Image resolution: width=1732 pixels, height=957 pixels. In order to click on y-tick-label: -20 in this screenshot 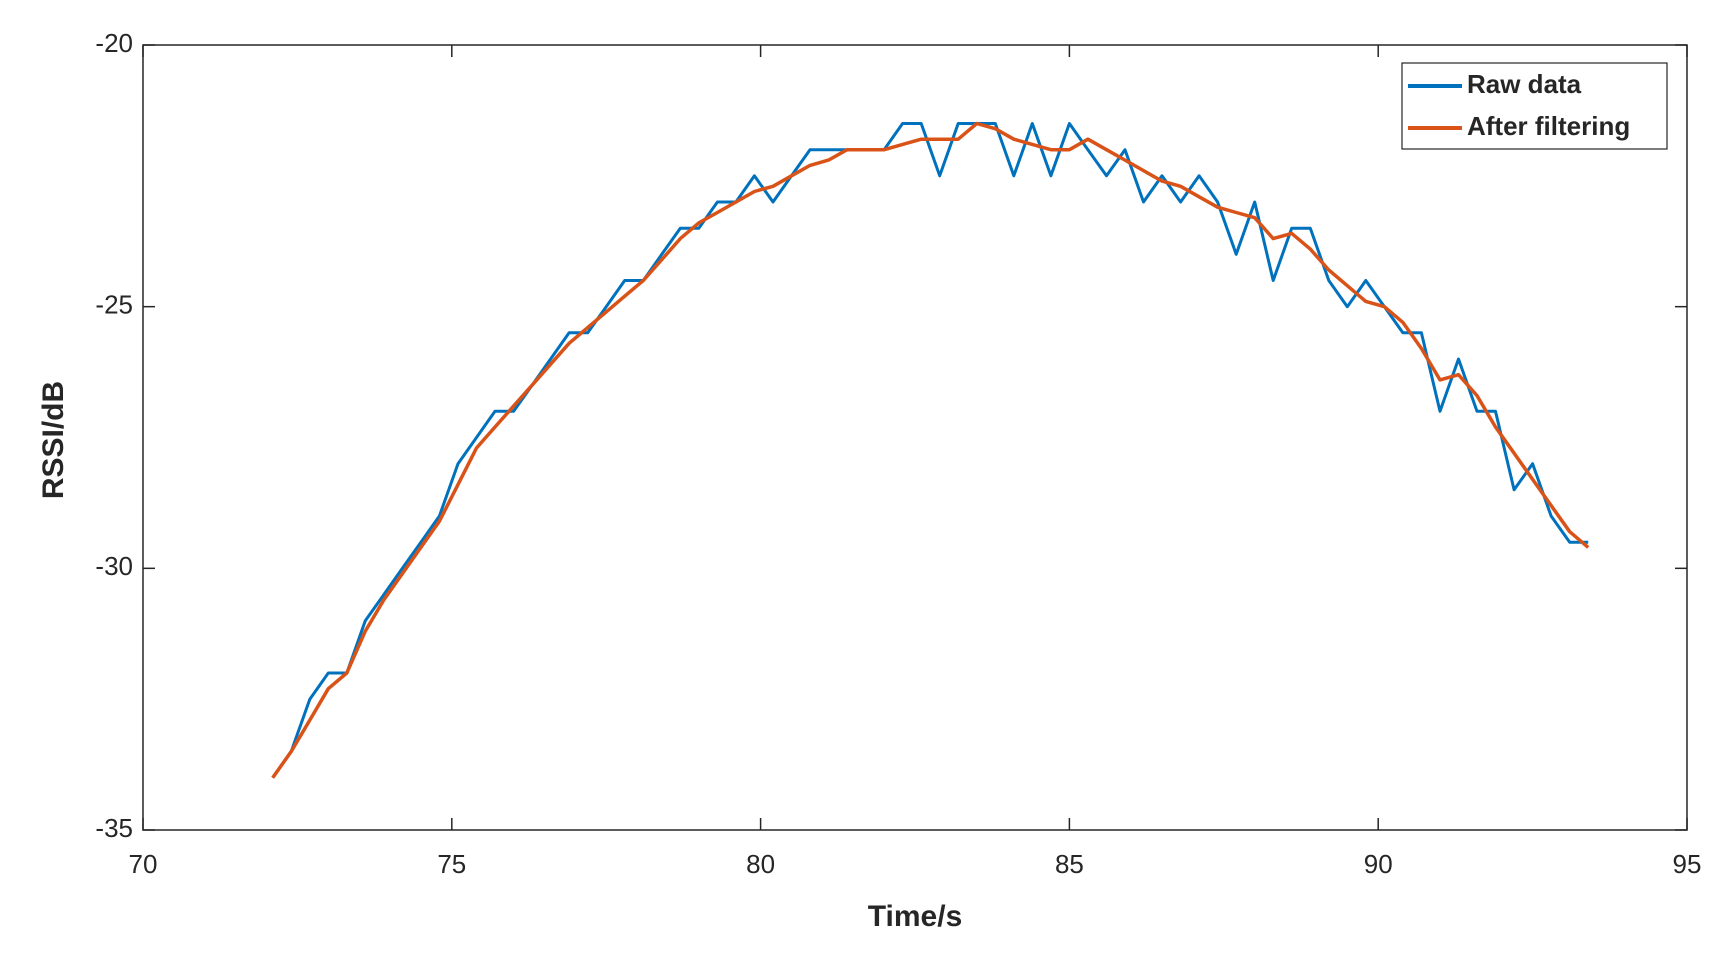, I will do `click(114, 43)`.